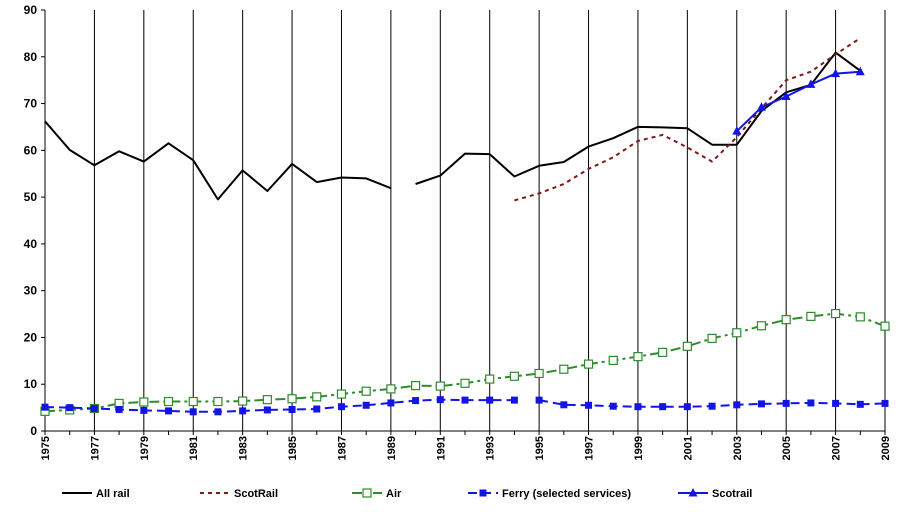 This screenshot has height=512, width=907. I want to click on y-tick-label: 0, so click(33, 431).